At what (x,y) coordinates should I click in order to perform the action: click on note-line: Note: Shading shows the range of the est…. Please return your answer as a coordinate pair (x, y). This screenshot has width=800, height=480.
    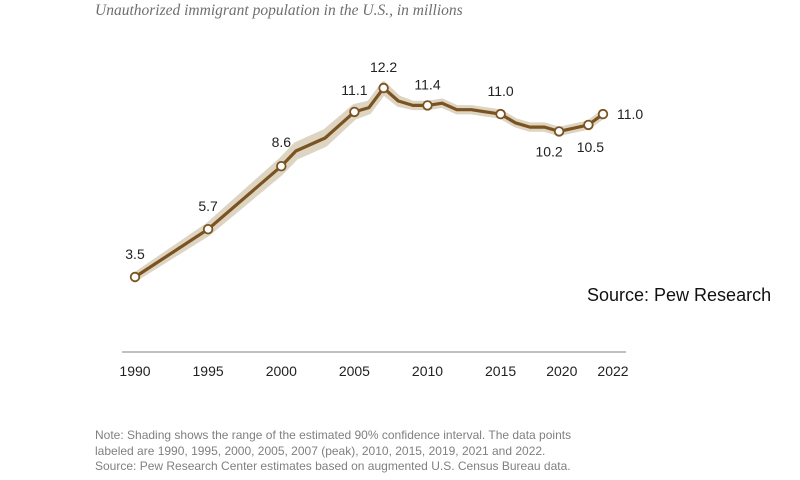
    Looking at the image, I should click on (333, 435).